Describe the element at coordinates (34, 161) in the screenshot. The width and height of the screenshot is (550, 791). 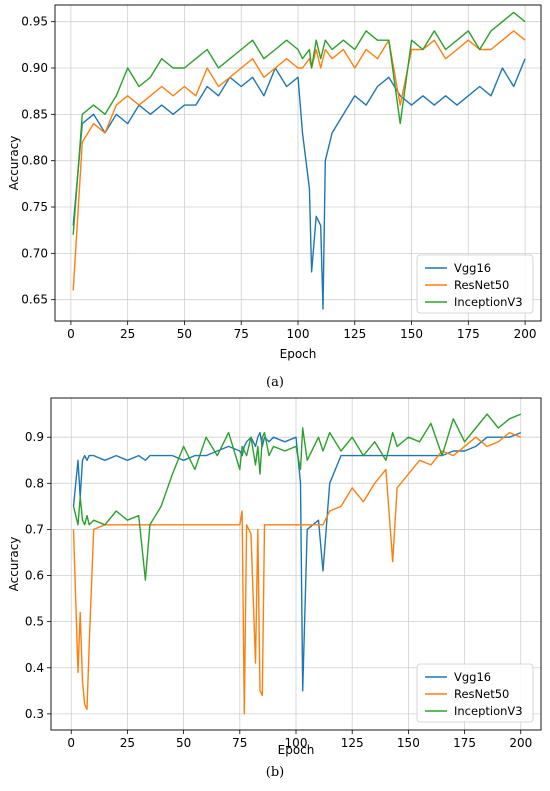
I see `y-tick-label: 0.80` at that location.